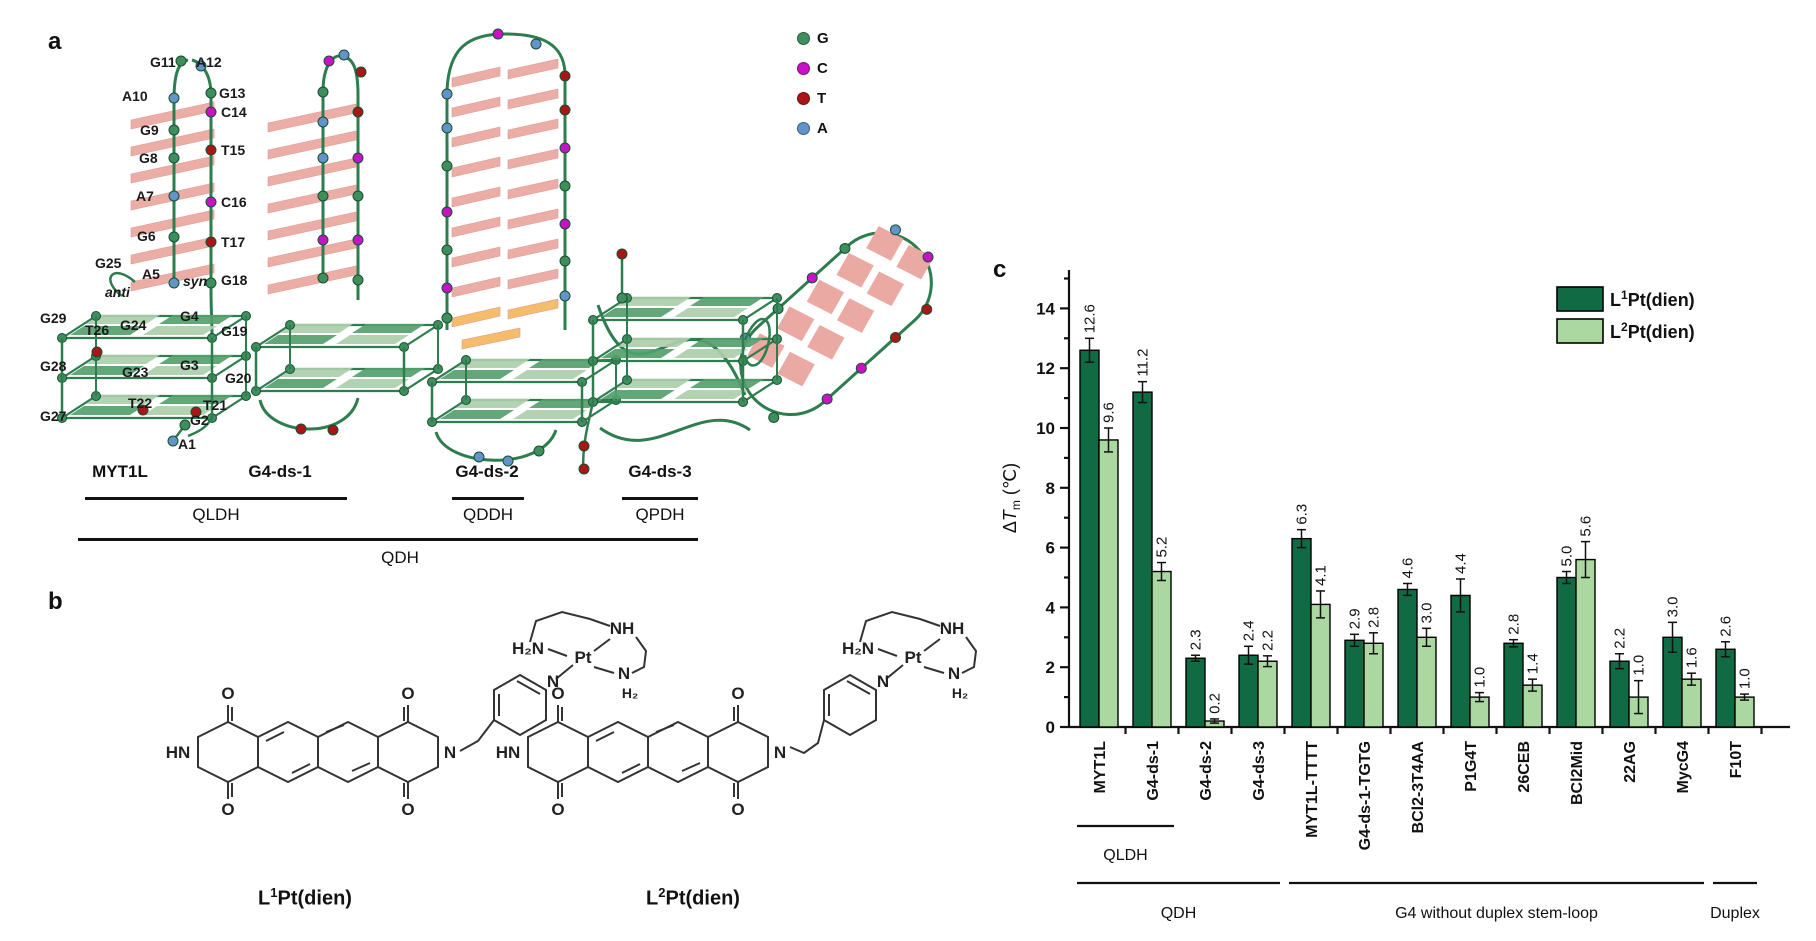  I want to click on base-label-G2: G2, so click(199, 420).